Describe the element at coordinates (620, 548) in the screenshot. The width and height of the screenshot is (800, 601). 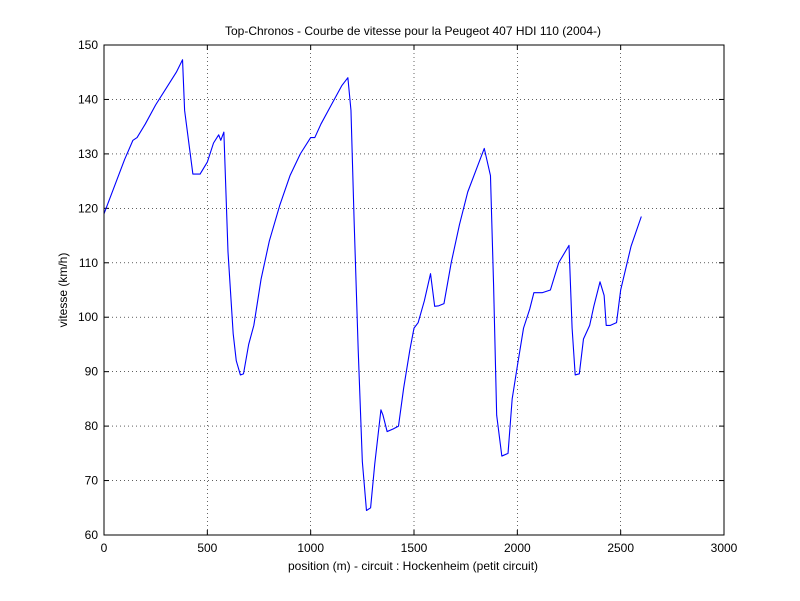
I see `x-tick-label: 2500` at that location.